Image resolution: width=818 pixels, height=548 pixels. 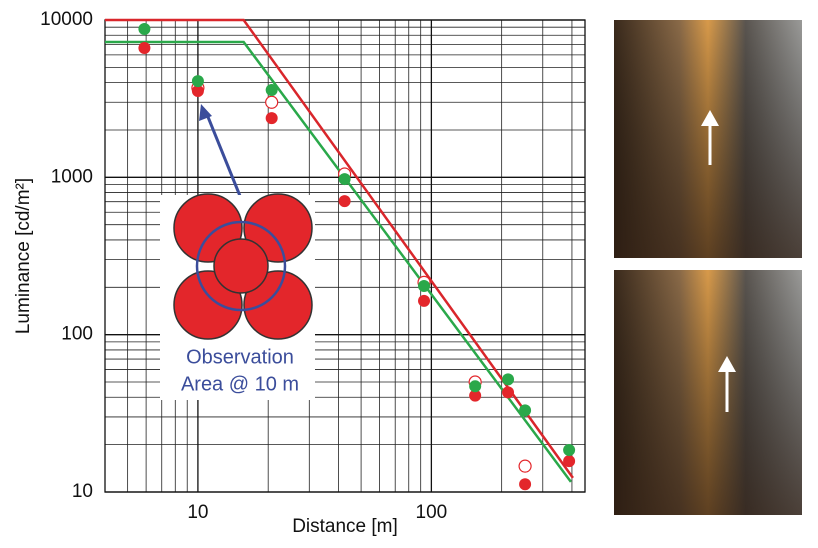 What do you see at coordinates (223, 154) in the screenshot?
I see `arrow` at bounding box center [223, 154].